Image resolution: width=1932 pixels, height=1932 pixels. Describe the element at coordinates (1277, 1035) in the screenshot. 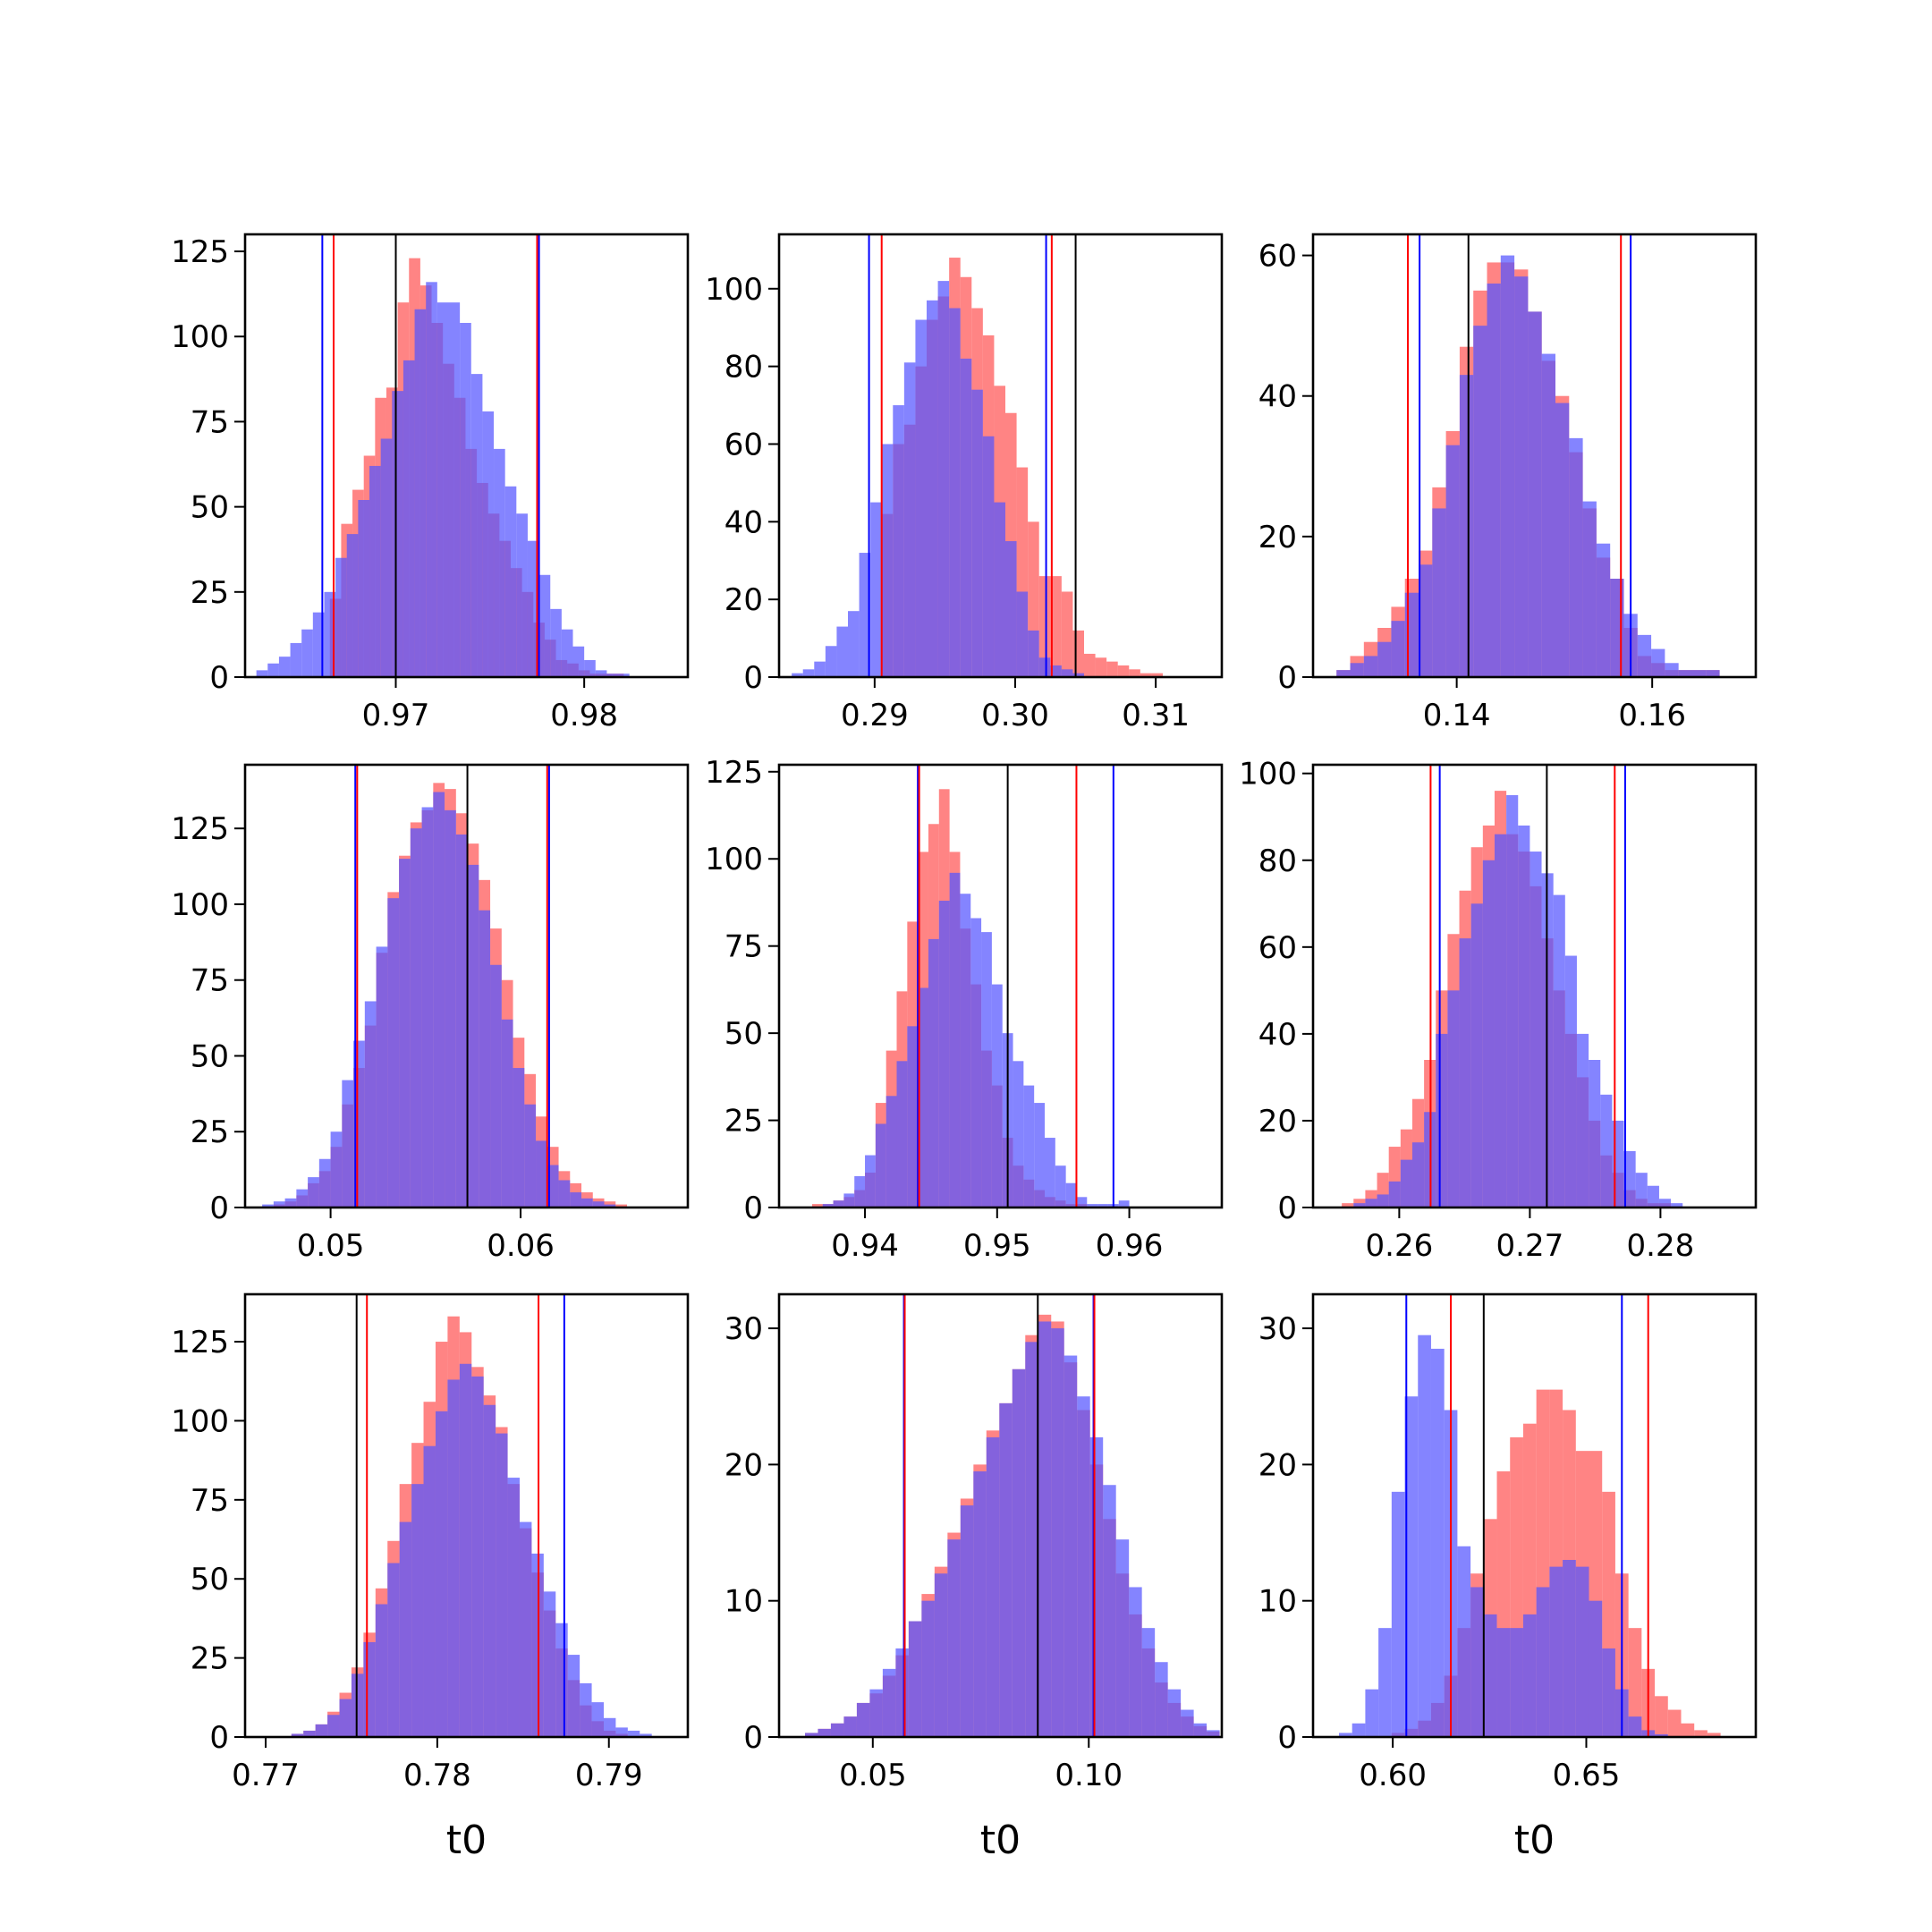

I see `y-tick-label: 40` at that location.